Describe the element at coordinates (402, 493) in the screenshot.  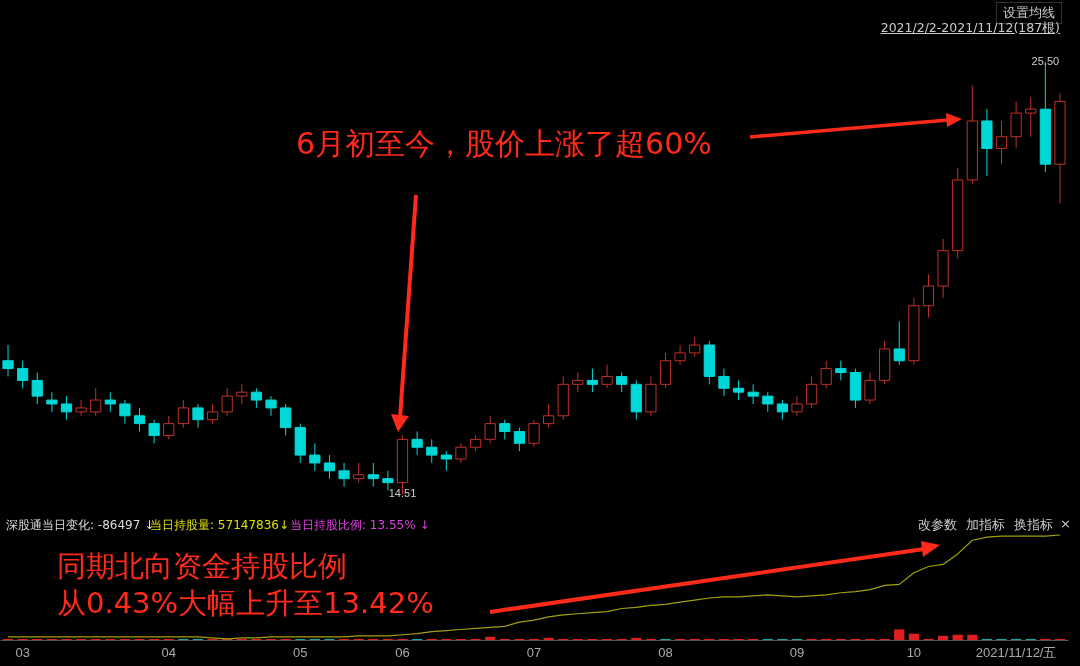
I see `annotation: 14.51` at that location.